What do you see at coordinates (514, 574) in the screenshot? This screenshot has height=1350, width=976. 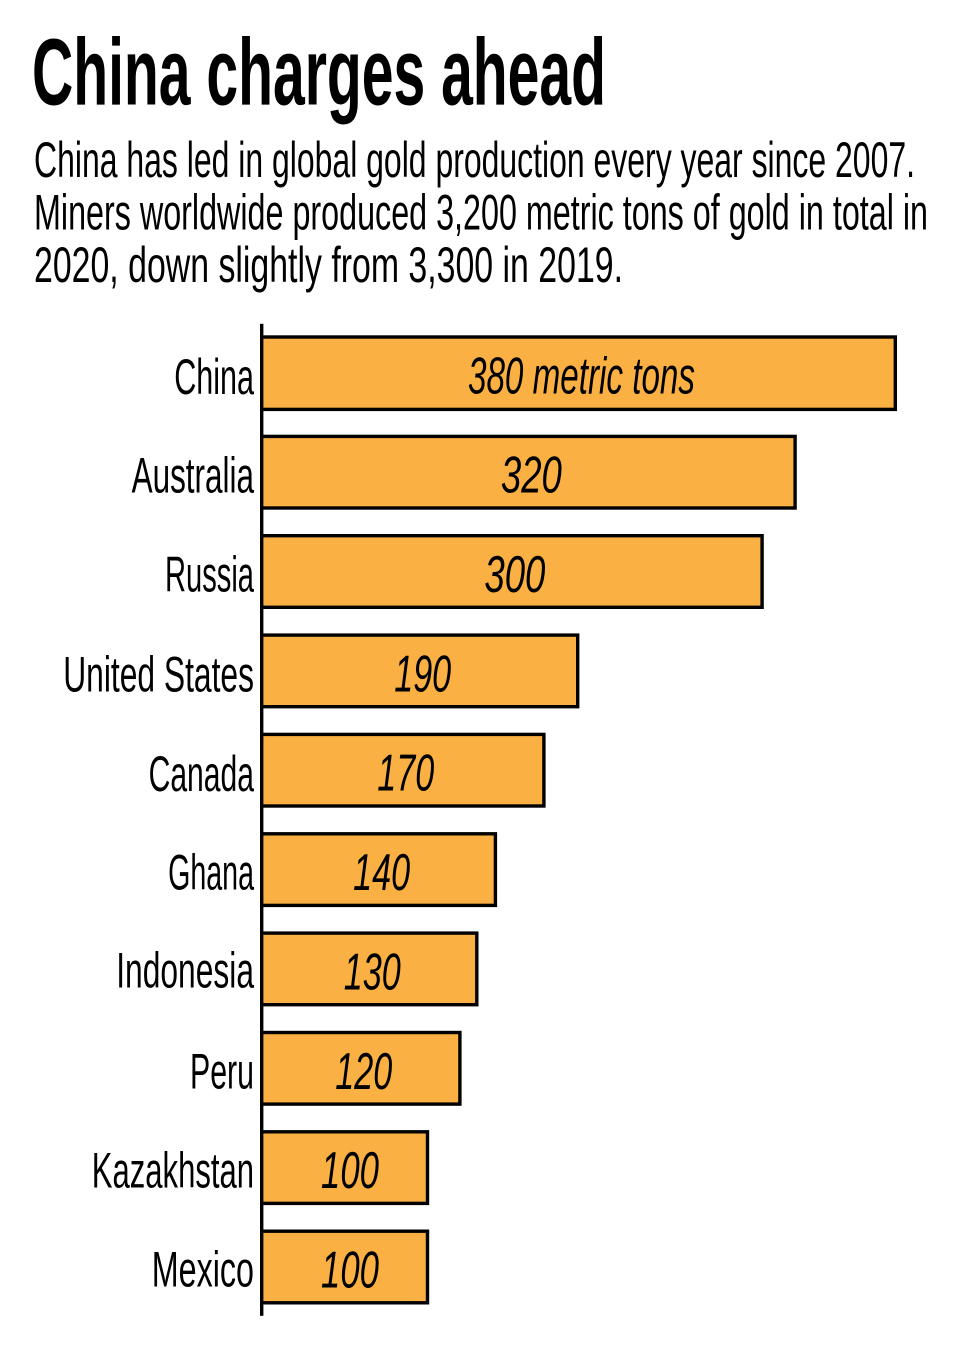 I see `svg-text: 300` at bounding box center [514, 574].